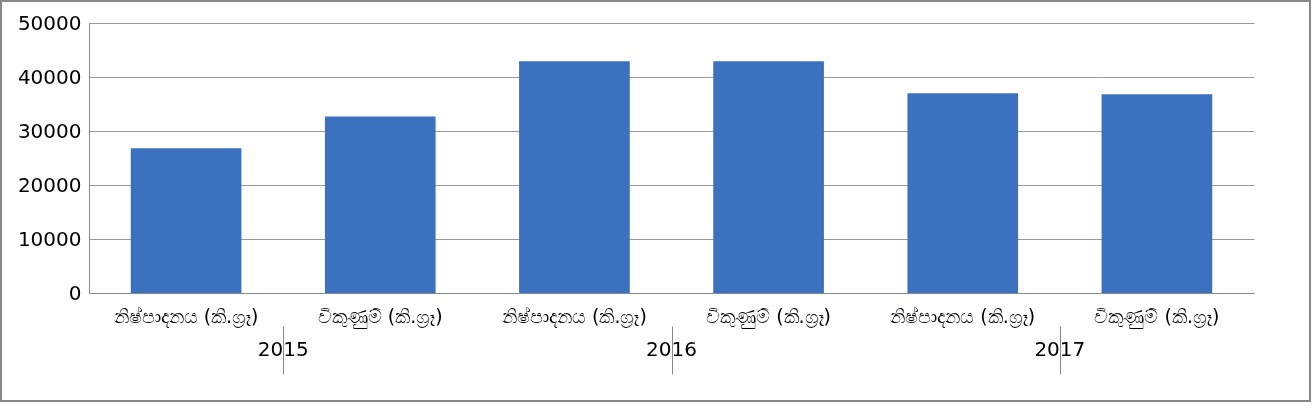 The image size is (1315, 406). I want to click on text: 2017, so click(1060, 349).